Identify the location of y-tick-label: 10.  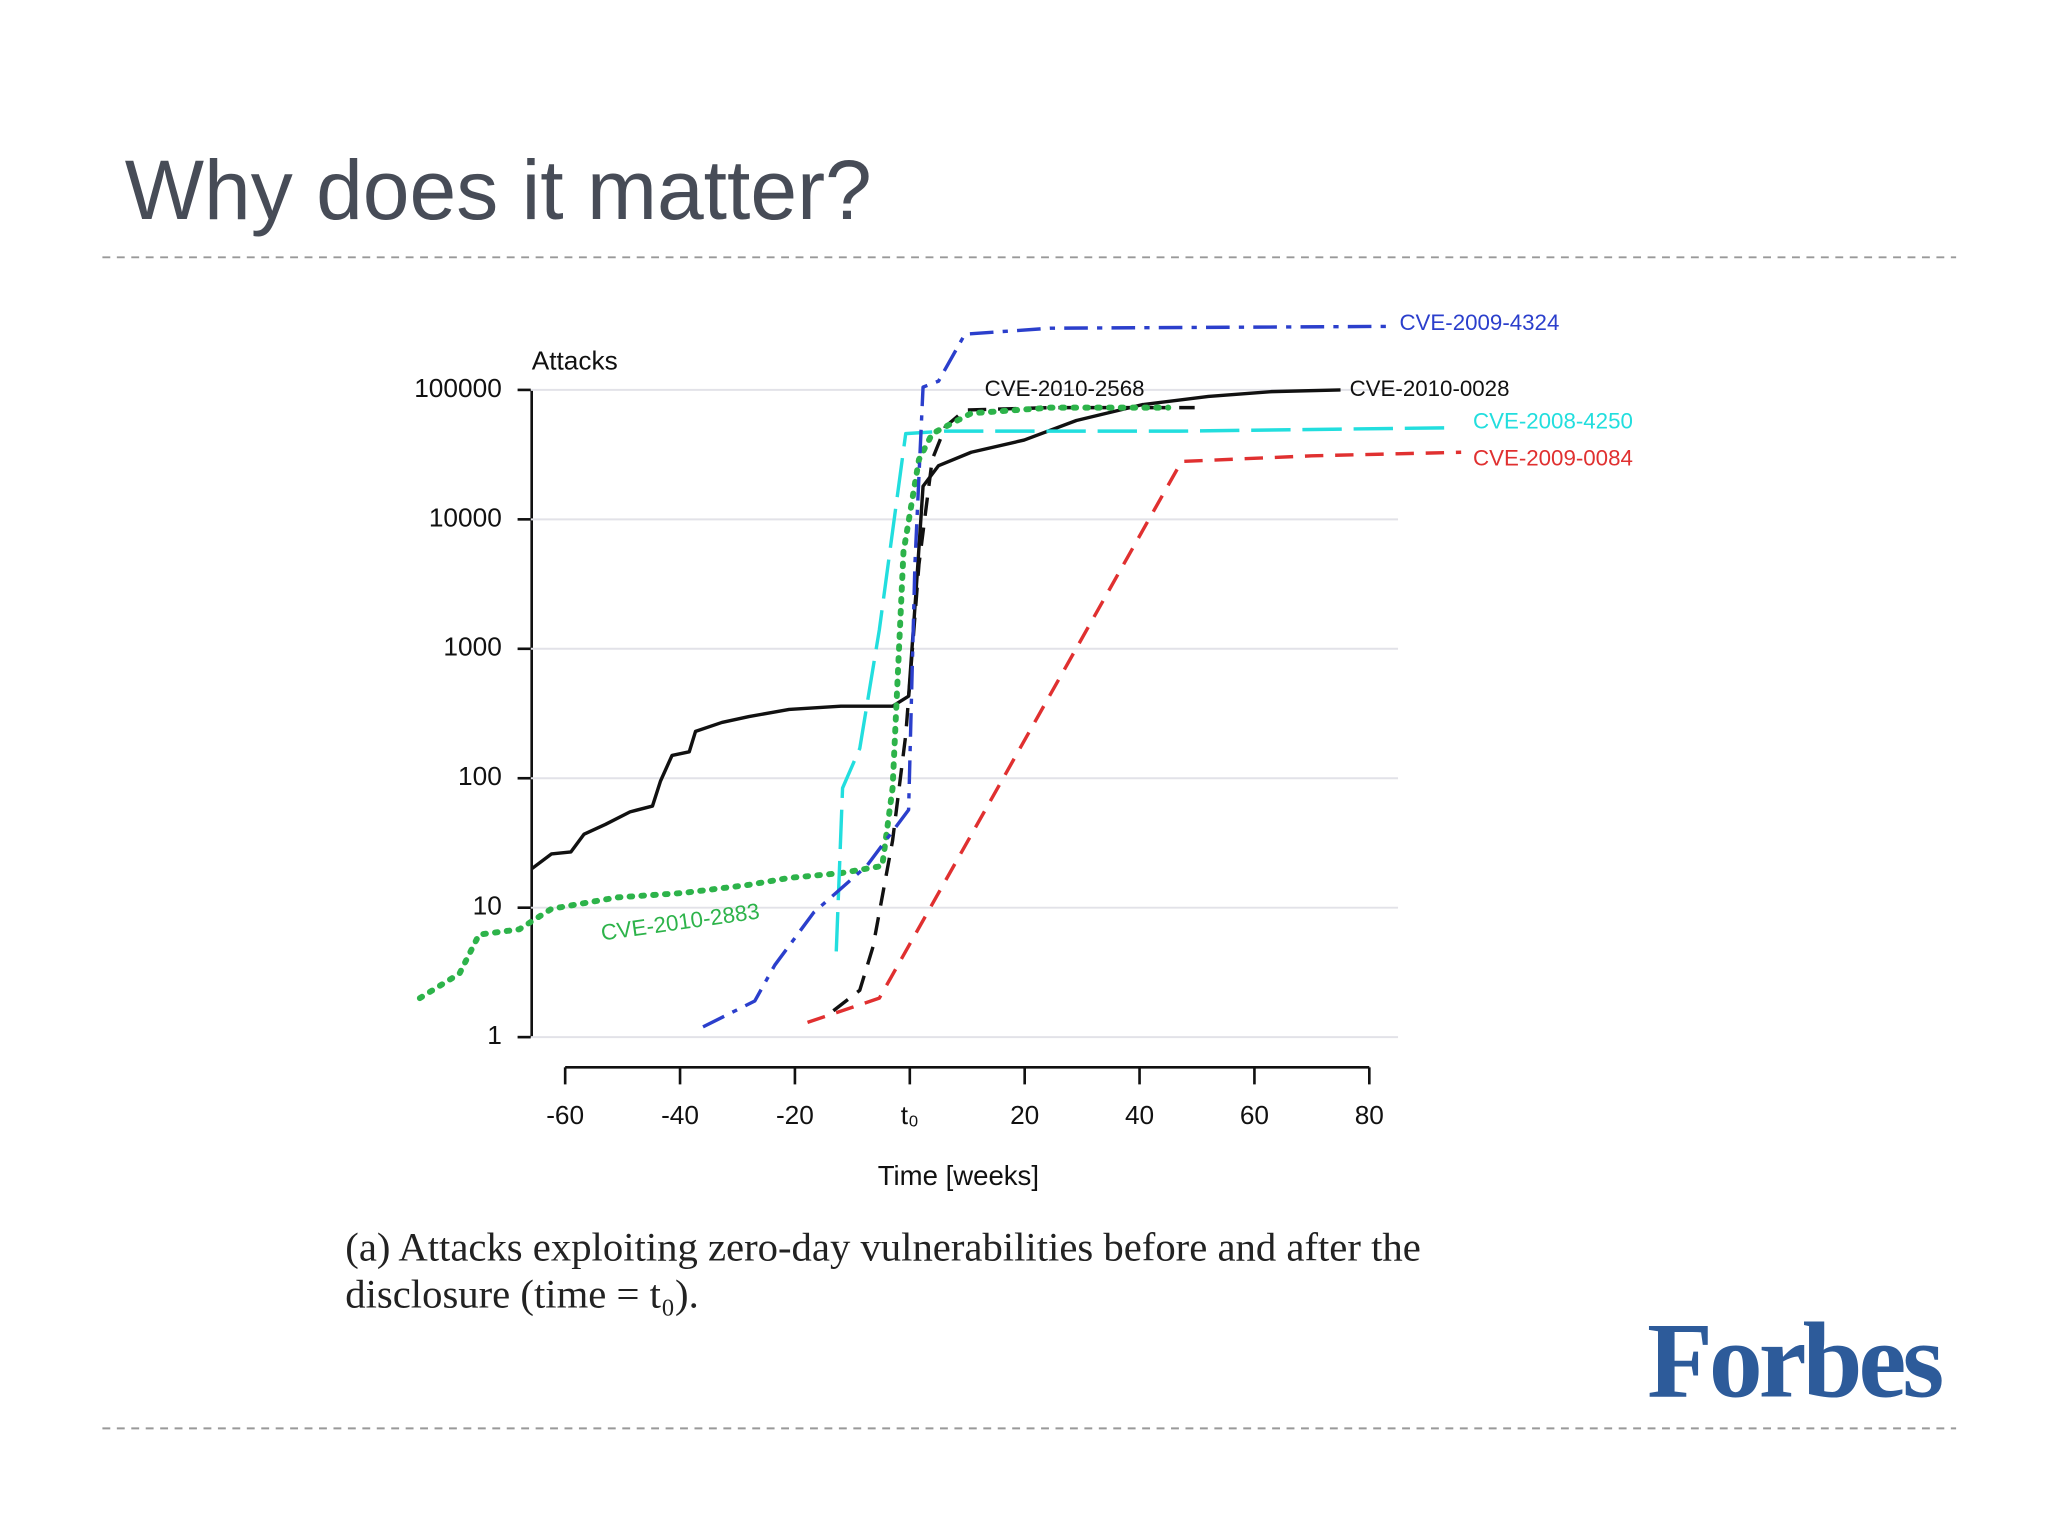
(487, 906).